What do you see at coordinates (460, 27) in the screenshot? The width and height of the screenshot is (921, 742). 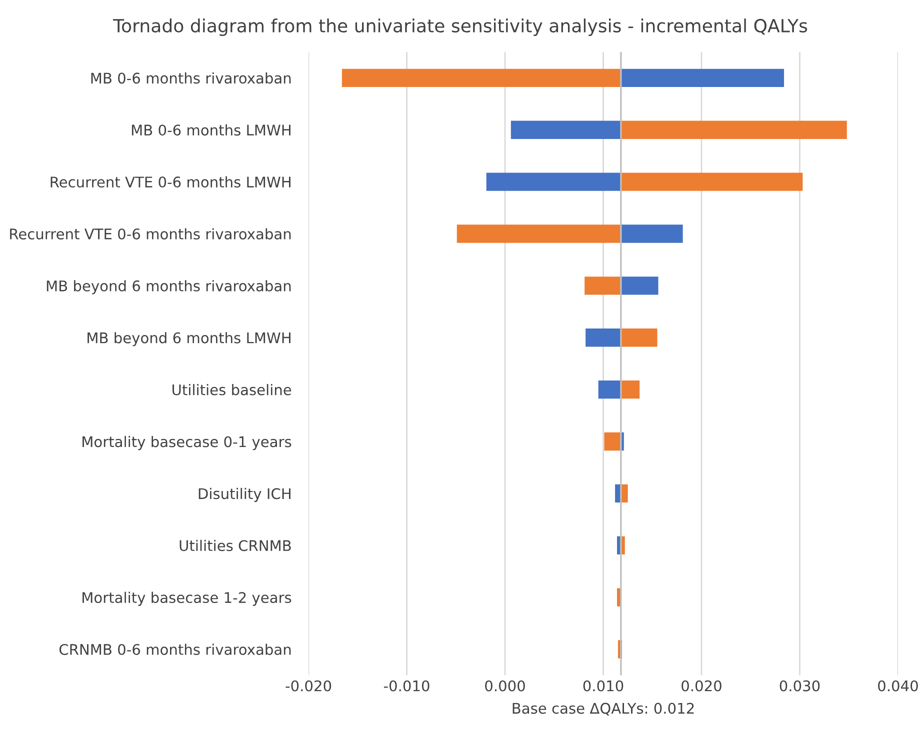 I see `chart-title: Tornado diagram from the univariate sensitivity analysis - incremental QALYs` at bounding box center [460, 27].